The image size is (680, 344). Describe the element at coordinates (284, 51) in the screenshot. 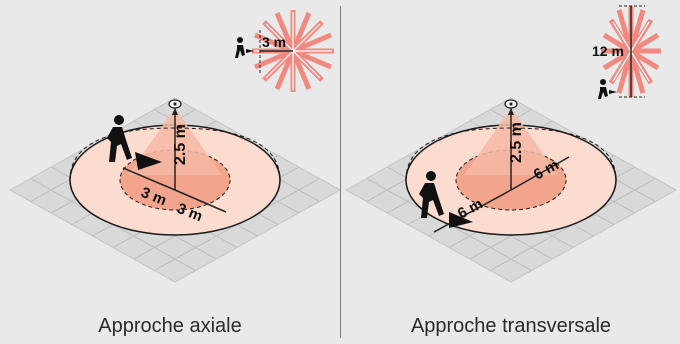

I see `range-inset: 3 m` at that location.